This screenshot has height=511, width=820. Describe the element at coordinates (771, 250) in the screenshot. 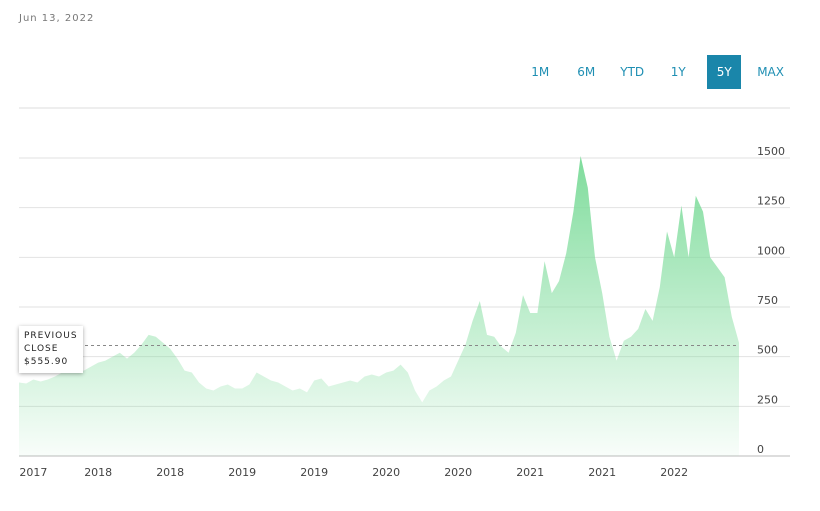

I see `y-tick-label: 1000` at that location.